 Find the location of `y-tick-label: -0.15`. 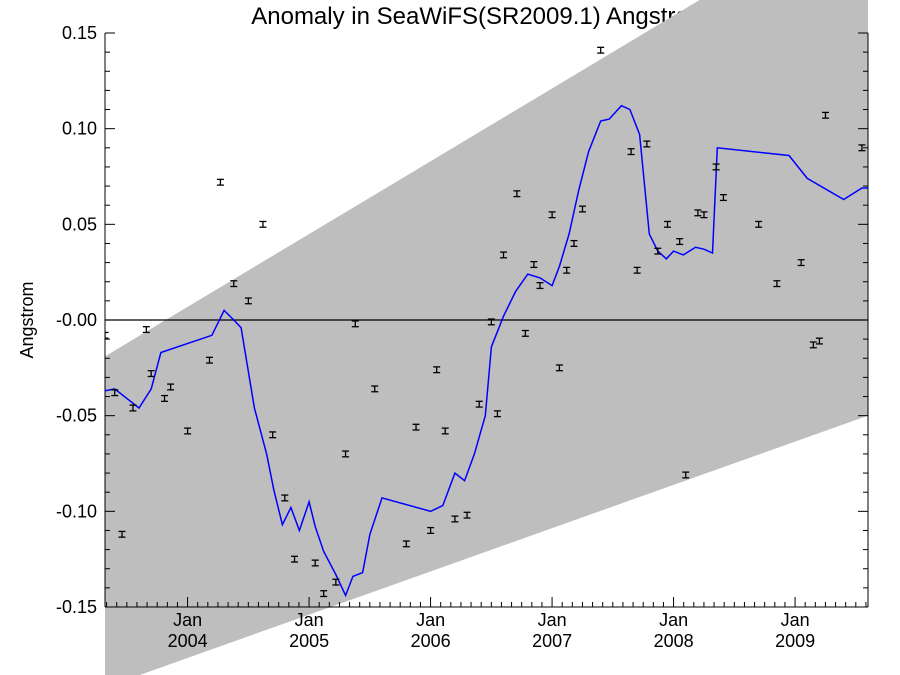

y-tick-label: -0.15 is located at coordinates (76, 607).